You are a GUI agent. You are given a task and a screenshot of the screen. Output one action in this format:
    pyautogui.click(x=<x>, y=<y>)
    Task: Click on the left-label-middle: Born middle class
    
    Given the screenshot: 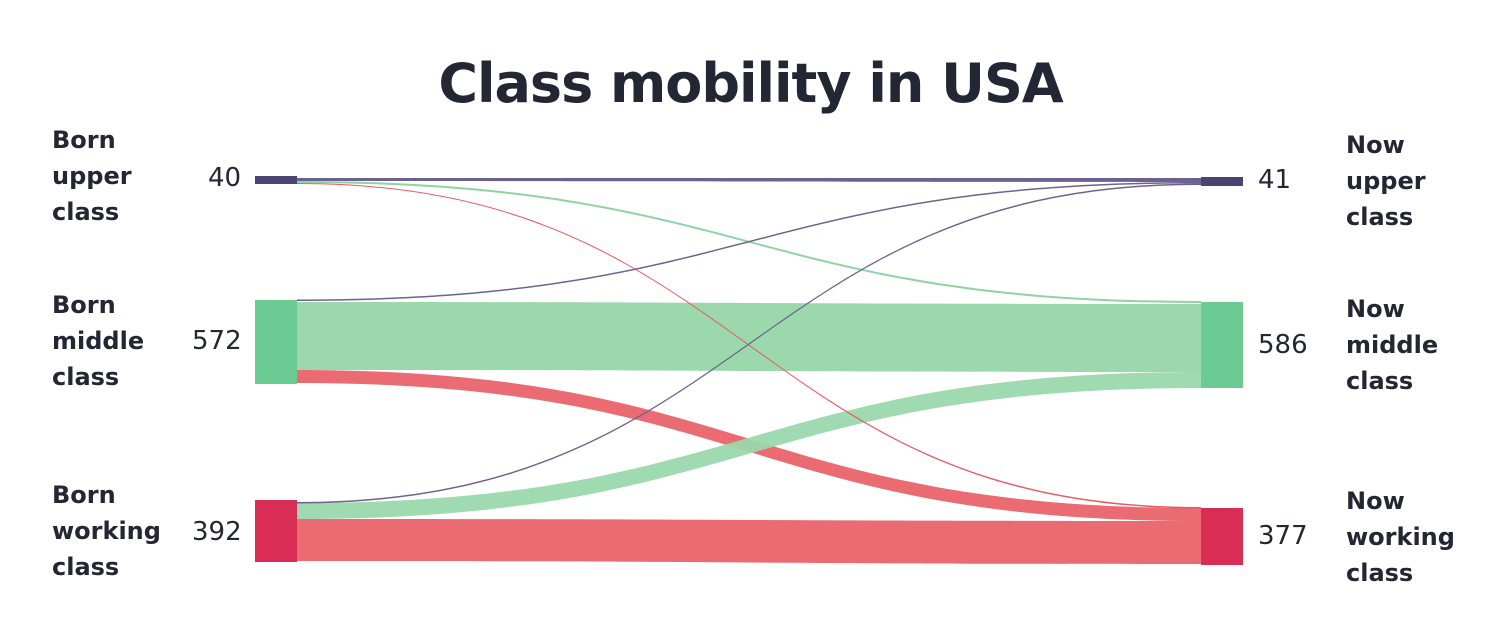 What is the action you would take?
    pyautogui.click(x=98, y=341)
    